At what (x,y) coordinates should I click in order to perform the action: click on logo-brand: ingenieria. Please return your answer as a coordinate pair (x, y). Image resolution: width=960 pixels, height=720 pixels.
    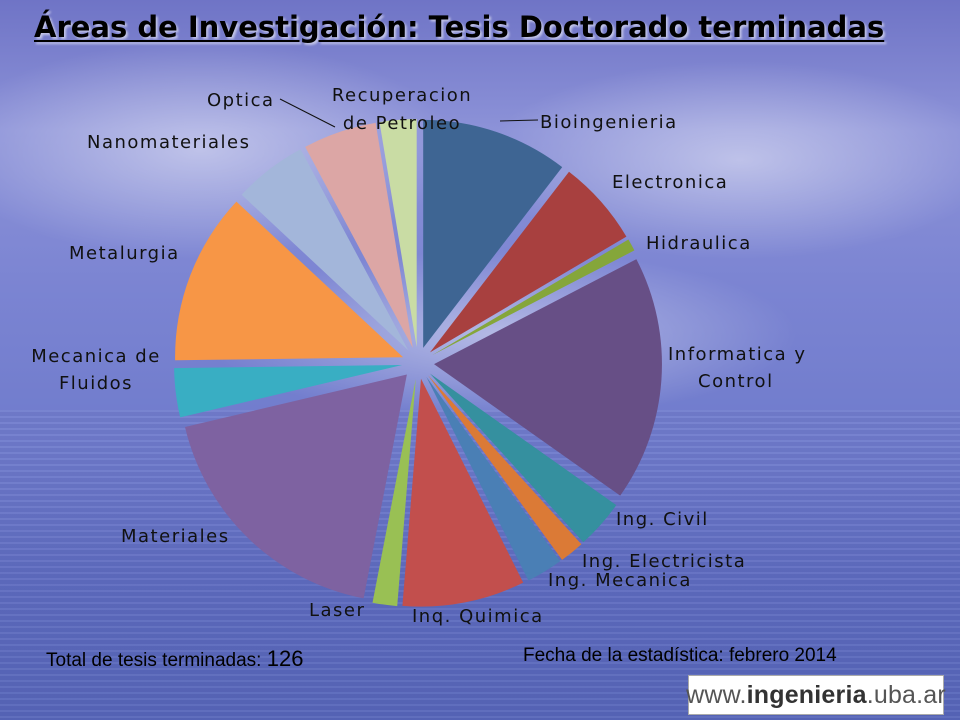
    Looking at the image, I should click on (806, 694).